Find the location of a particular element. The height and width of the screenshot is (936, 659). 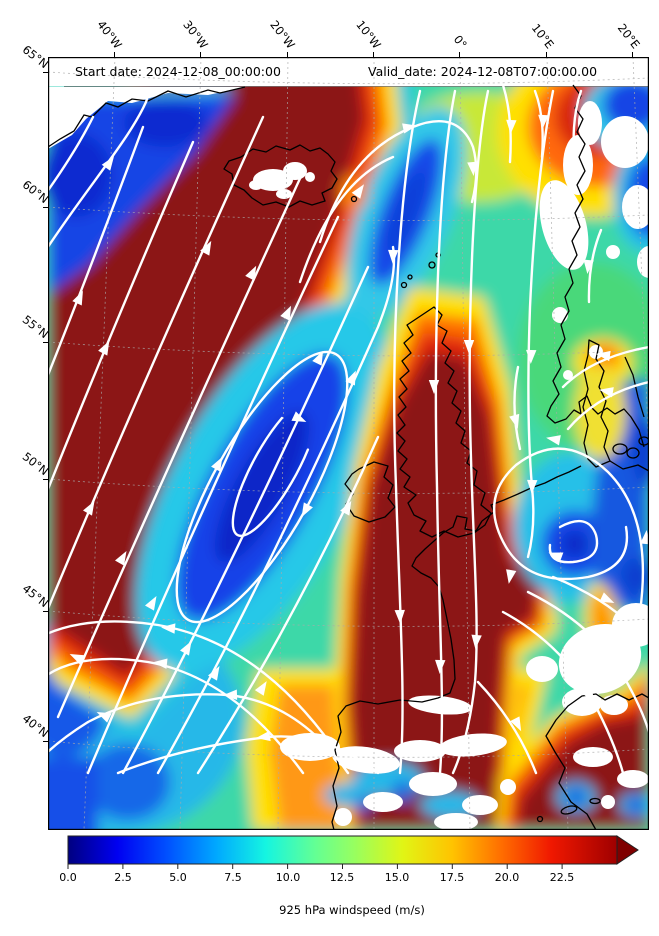

lat-tick-label-55n: 55°N is located at coordinates (35, 327).